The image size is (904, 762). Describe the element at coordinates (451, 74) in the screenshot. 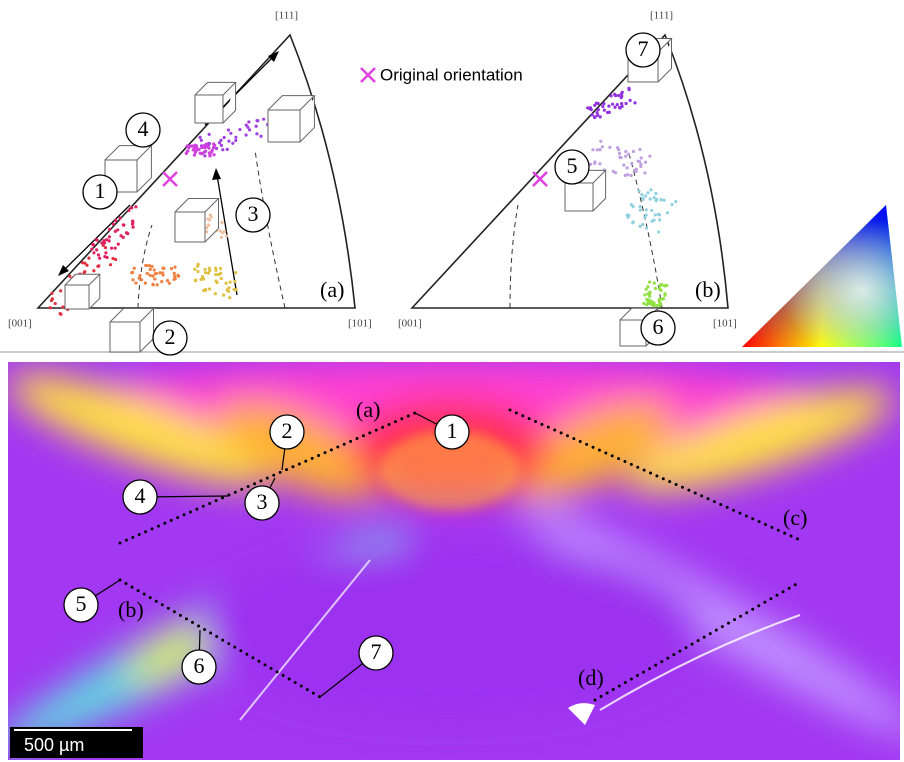

I see `legend-text: Original orientation` at that location.